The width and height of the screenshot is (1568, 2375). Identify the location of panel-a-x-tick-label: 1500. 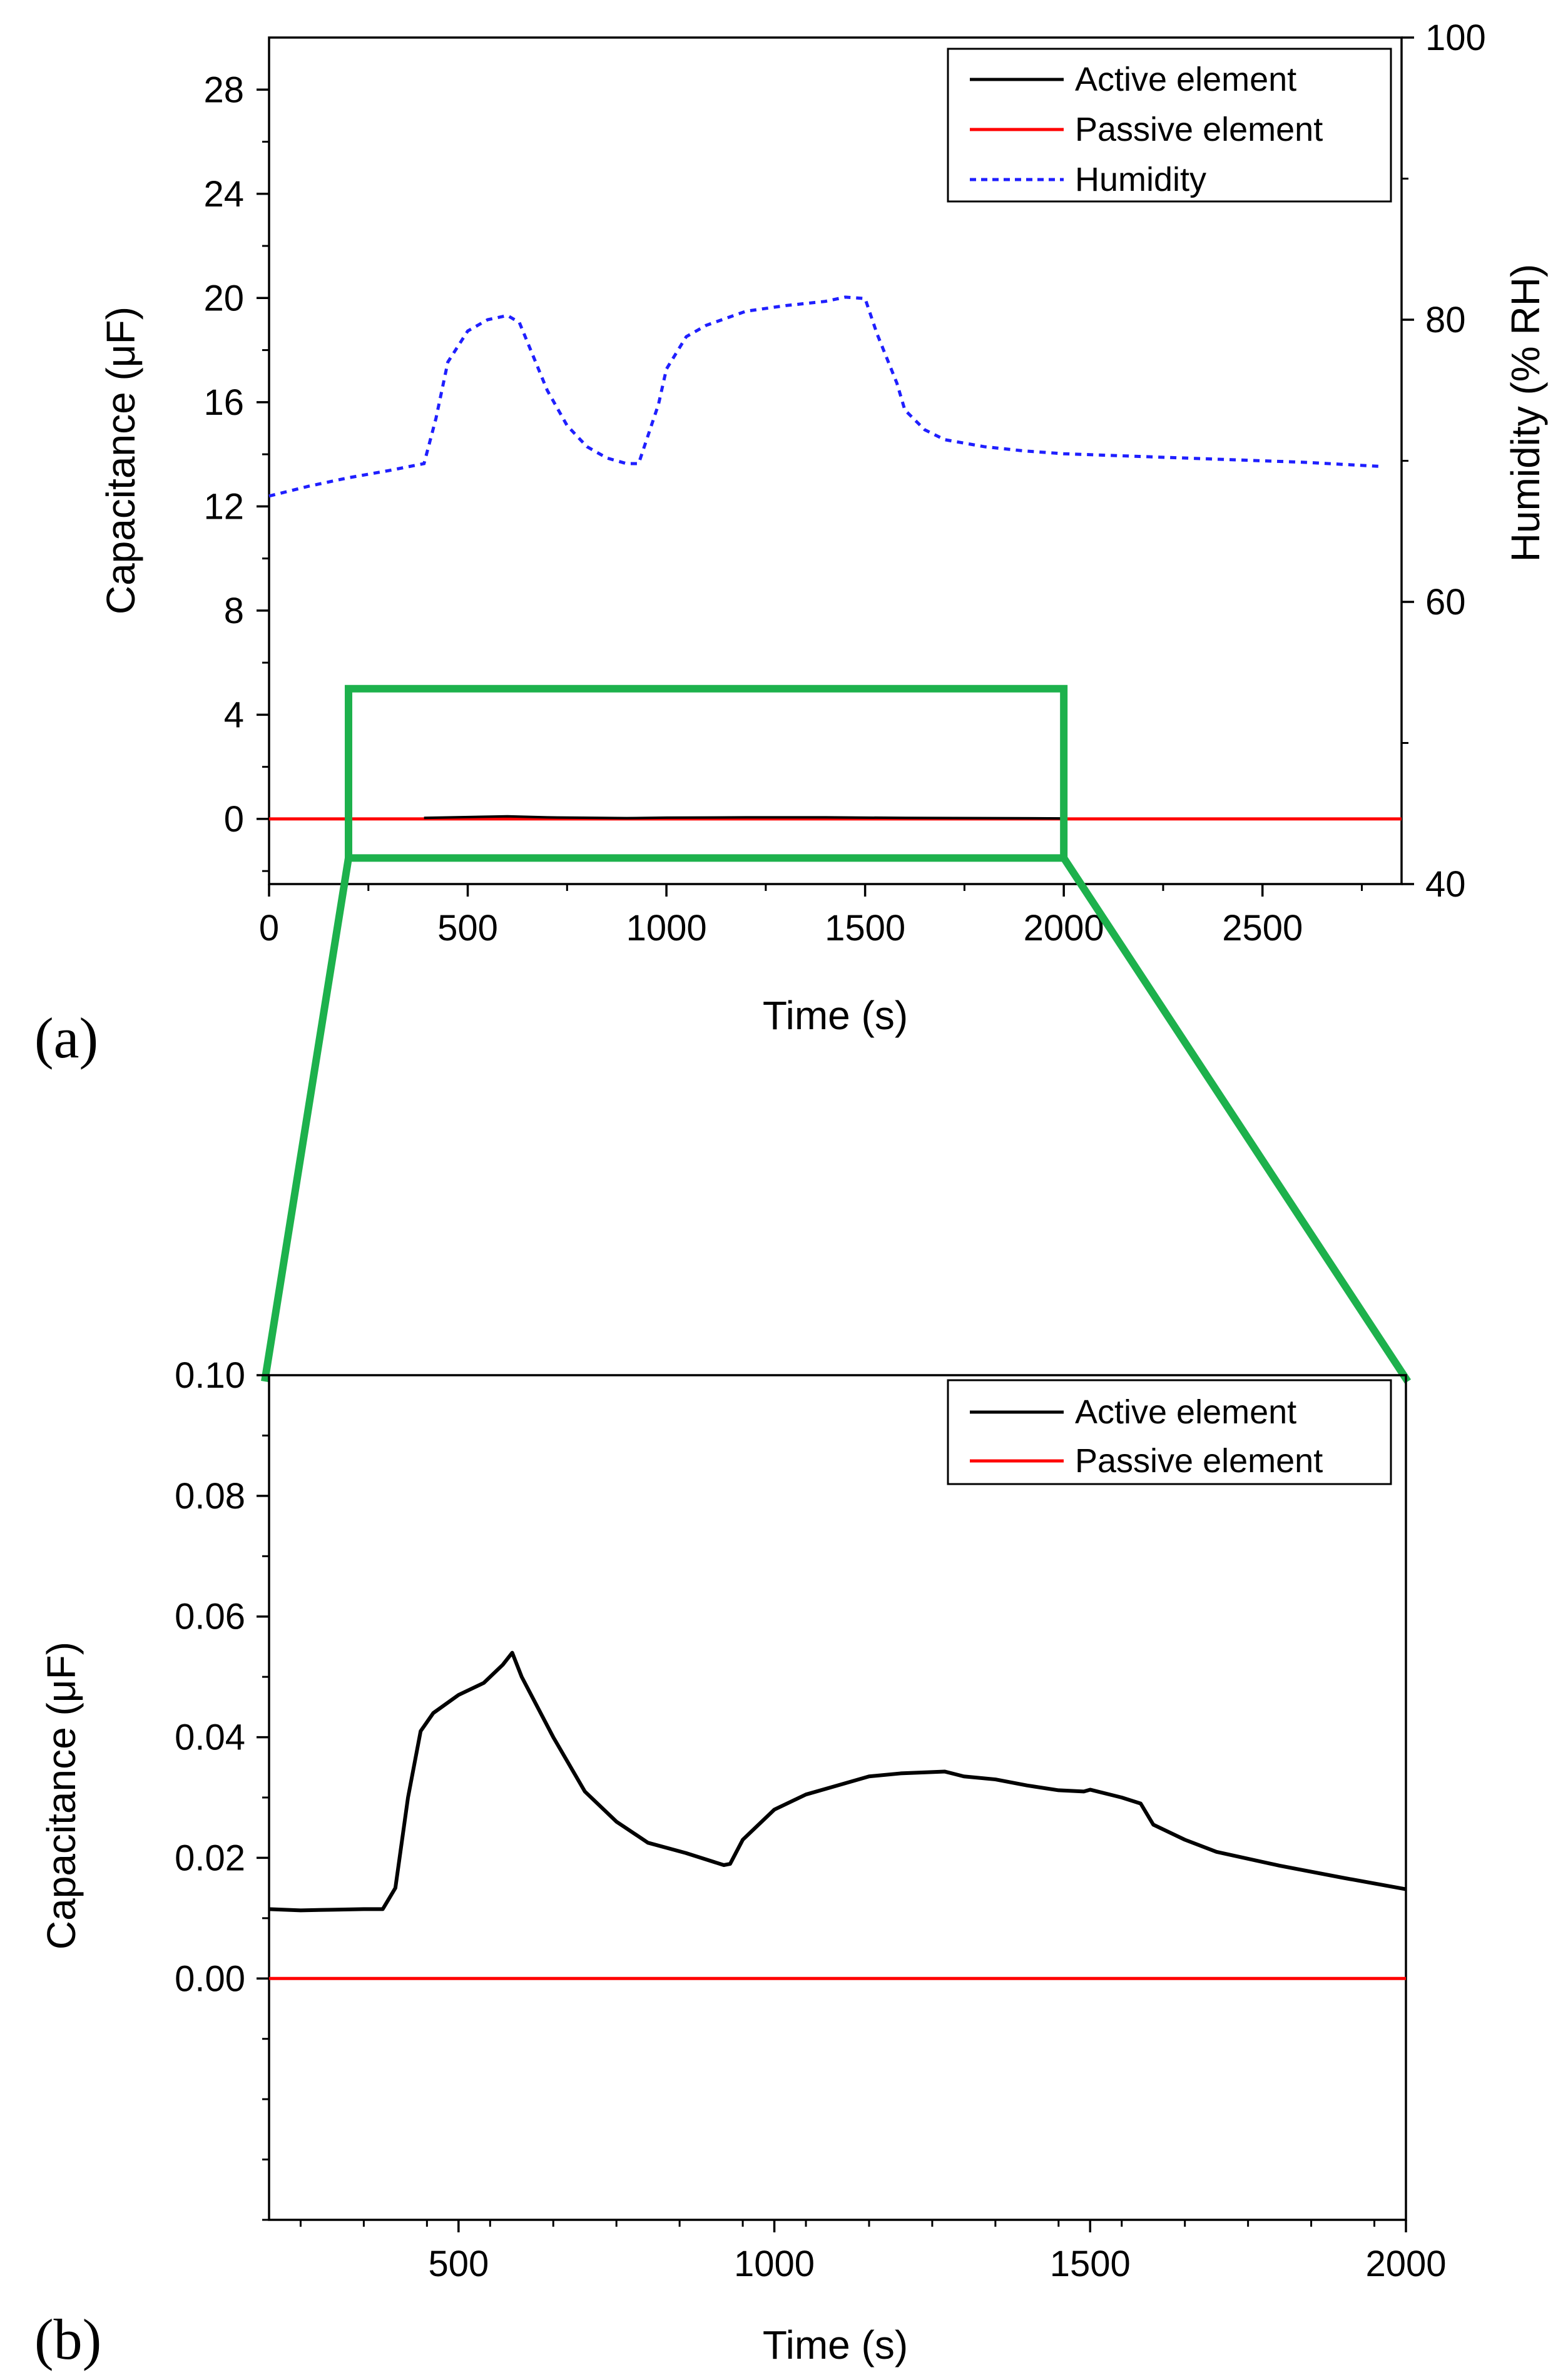
(865, 928).